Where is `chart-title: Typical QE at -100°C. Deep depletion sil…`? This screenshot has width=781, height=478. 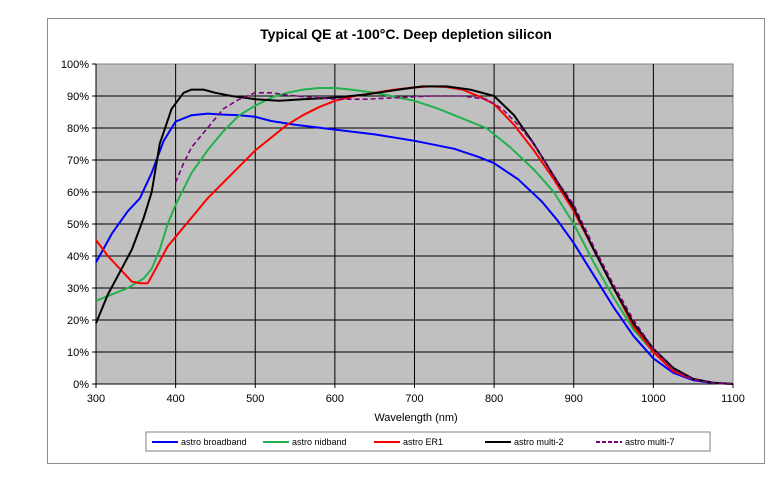 chart-title: Typical QE at -100°C. Deep depletion sil… is located at coordinates (406, 34).